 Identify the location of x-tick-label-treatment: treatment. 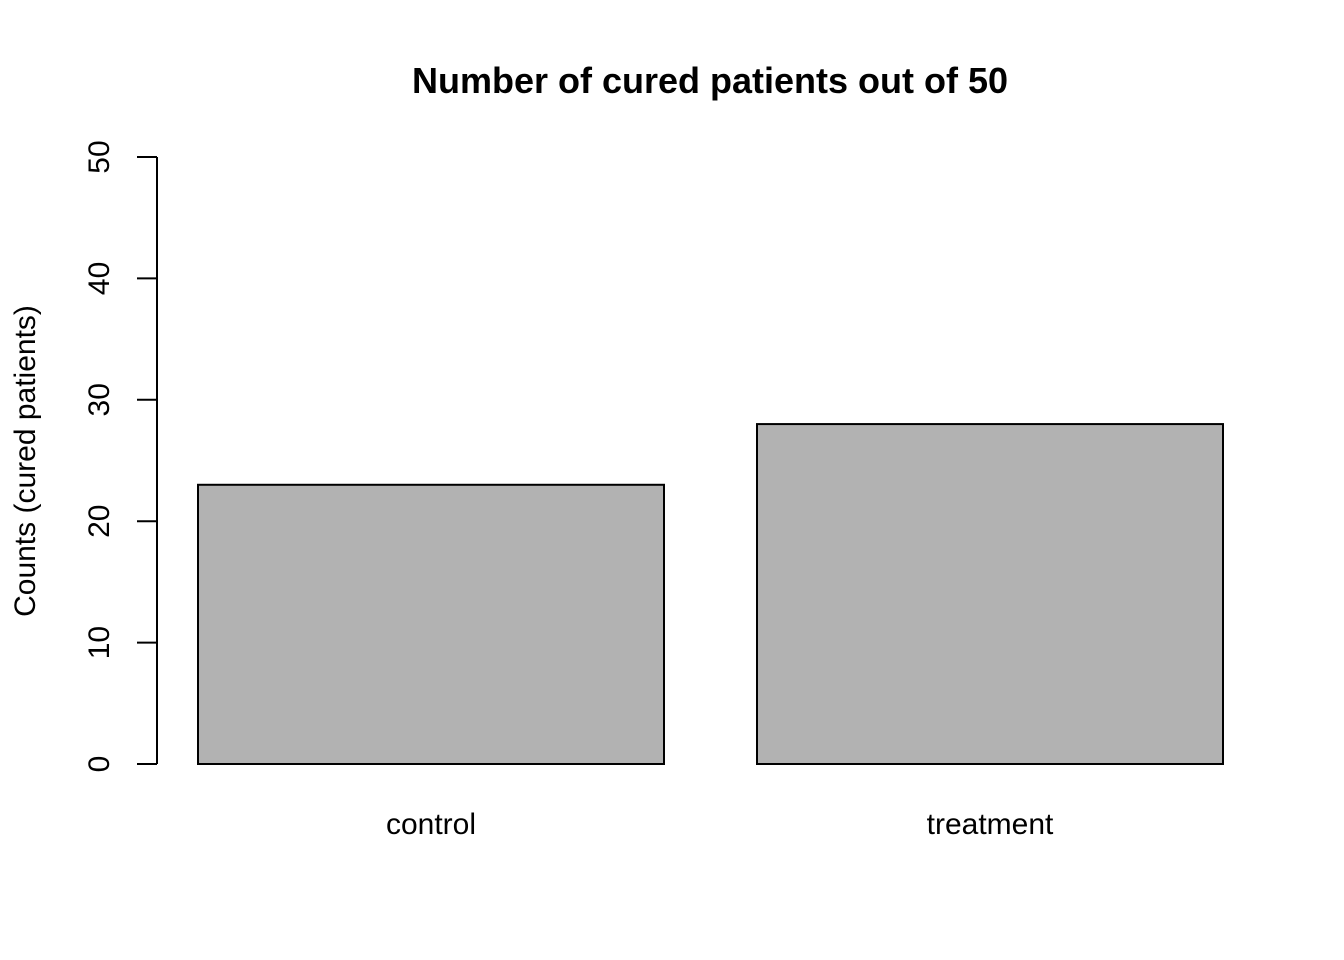
(990, 824).